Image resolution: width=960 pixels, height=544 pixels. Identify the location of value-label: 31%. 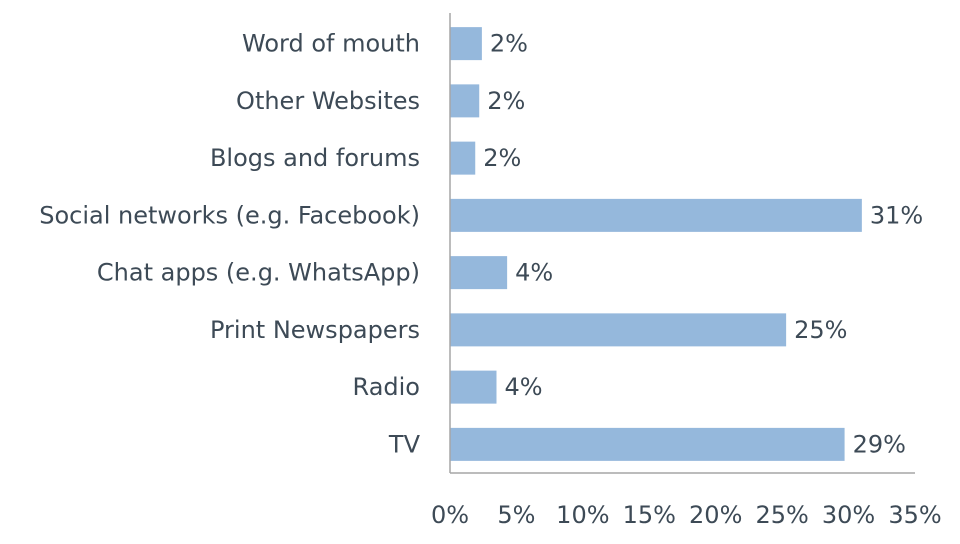
(896, 215).